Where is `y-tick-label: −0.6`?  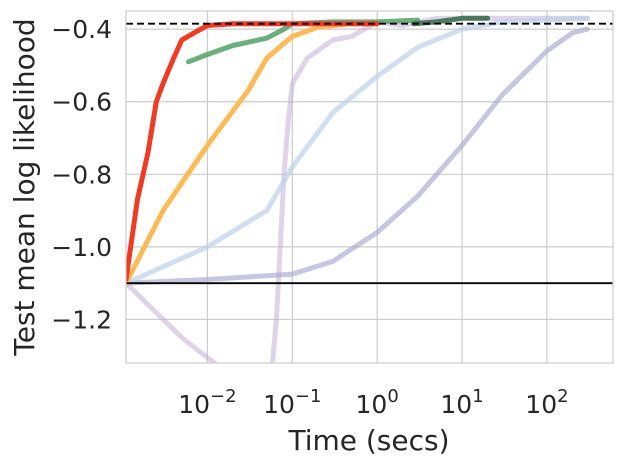
y-tick-label: −0.6 is located at coordinates (81, 102).